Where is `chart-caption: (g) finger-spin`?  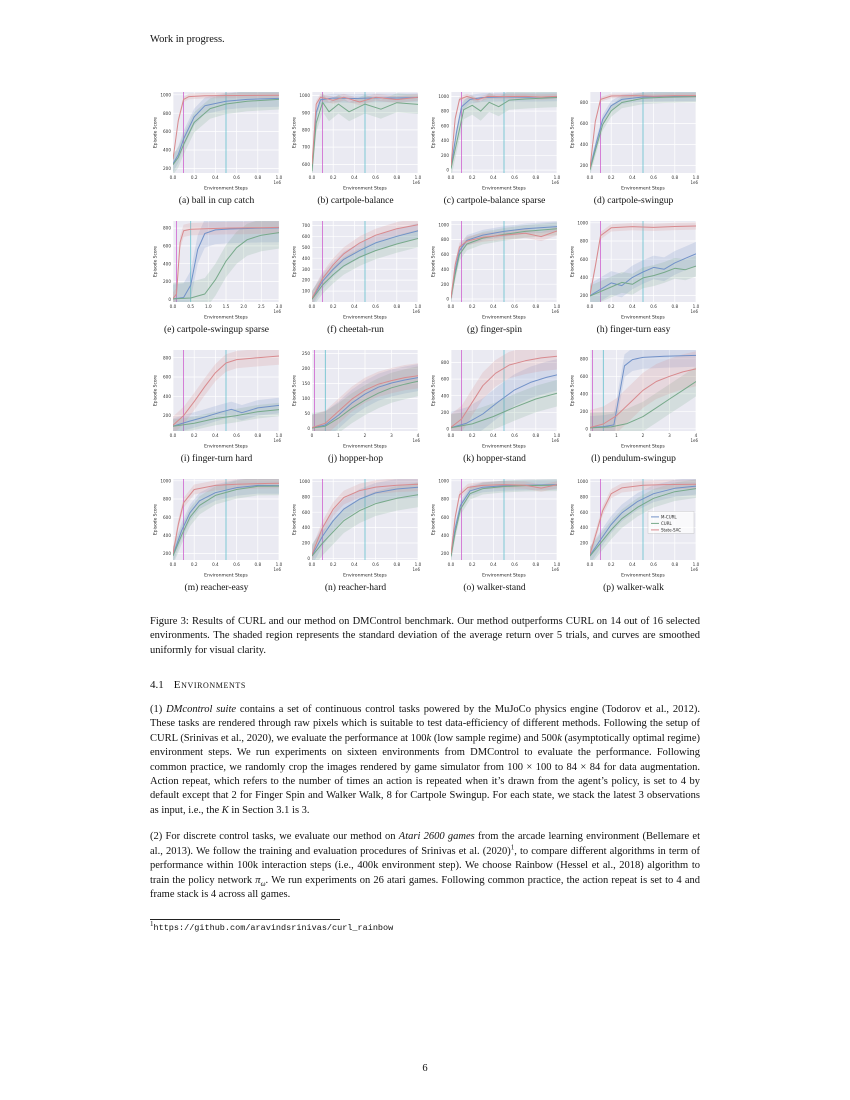
chart-caption: (g) finger-spin is located at coordinates (494, 329).